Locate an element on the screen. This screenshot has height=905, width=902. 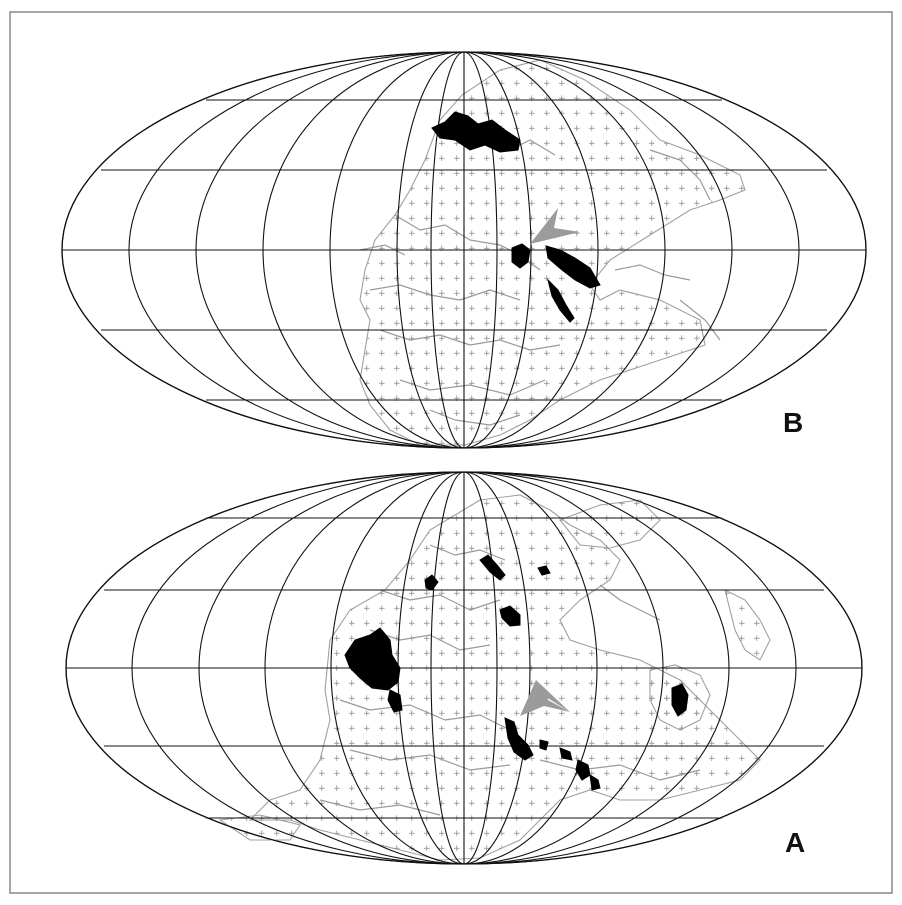
highlighted-deposits-a is located at coordinates (516, 672).